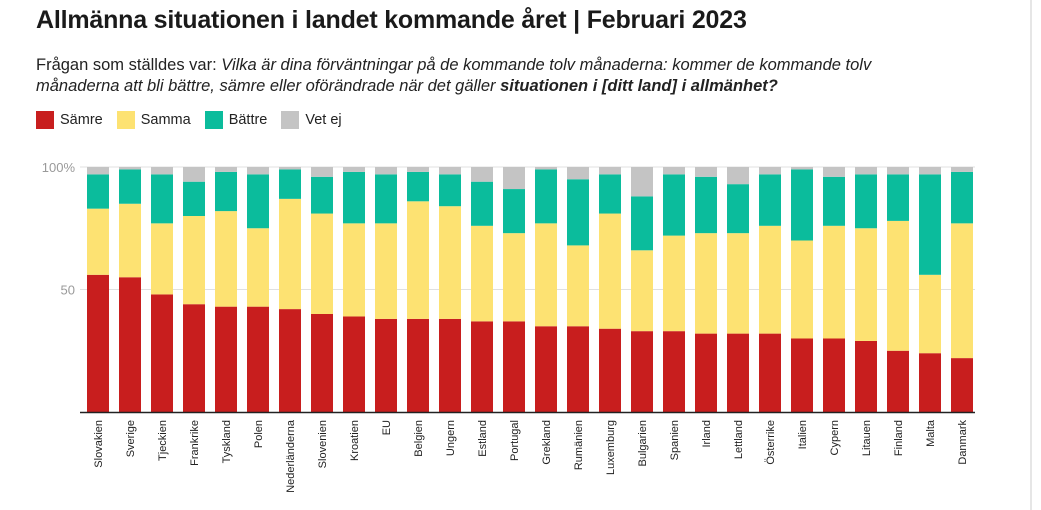  I want to click on x-tick-label: Tjeckien, so click(163, 440).